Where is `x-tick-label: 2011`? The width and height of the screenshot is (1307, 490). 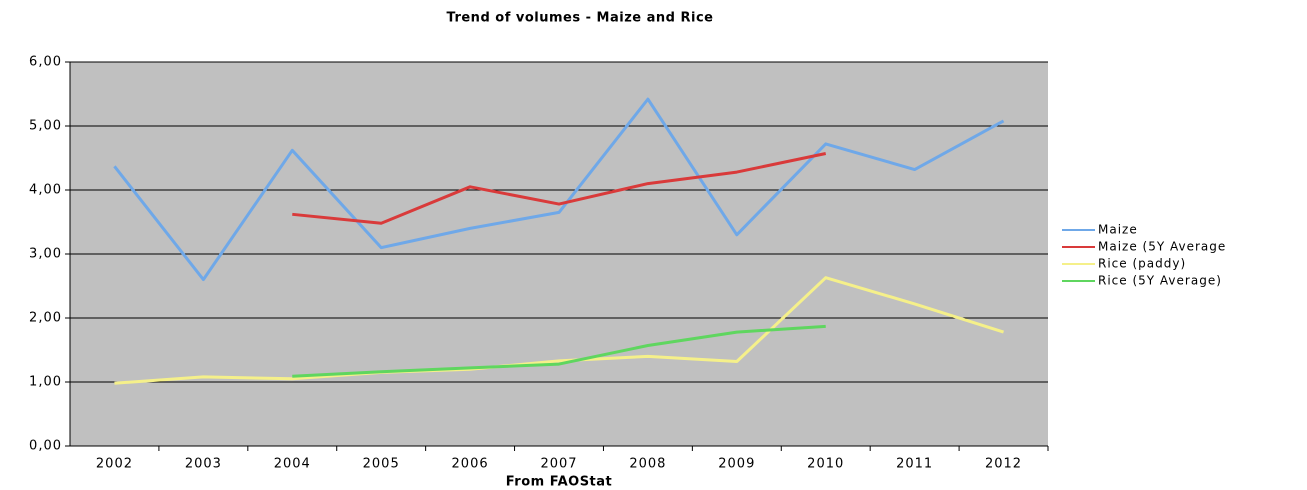
x-tick-label: 2011 is located at coordinates (914, 464).